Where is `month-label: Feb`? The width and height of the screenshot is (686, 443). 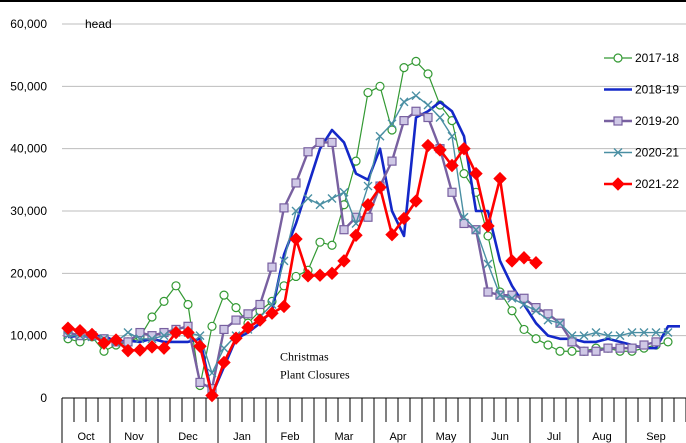 month-label: Feb is located at coordinates (290, 437).